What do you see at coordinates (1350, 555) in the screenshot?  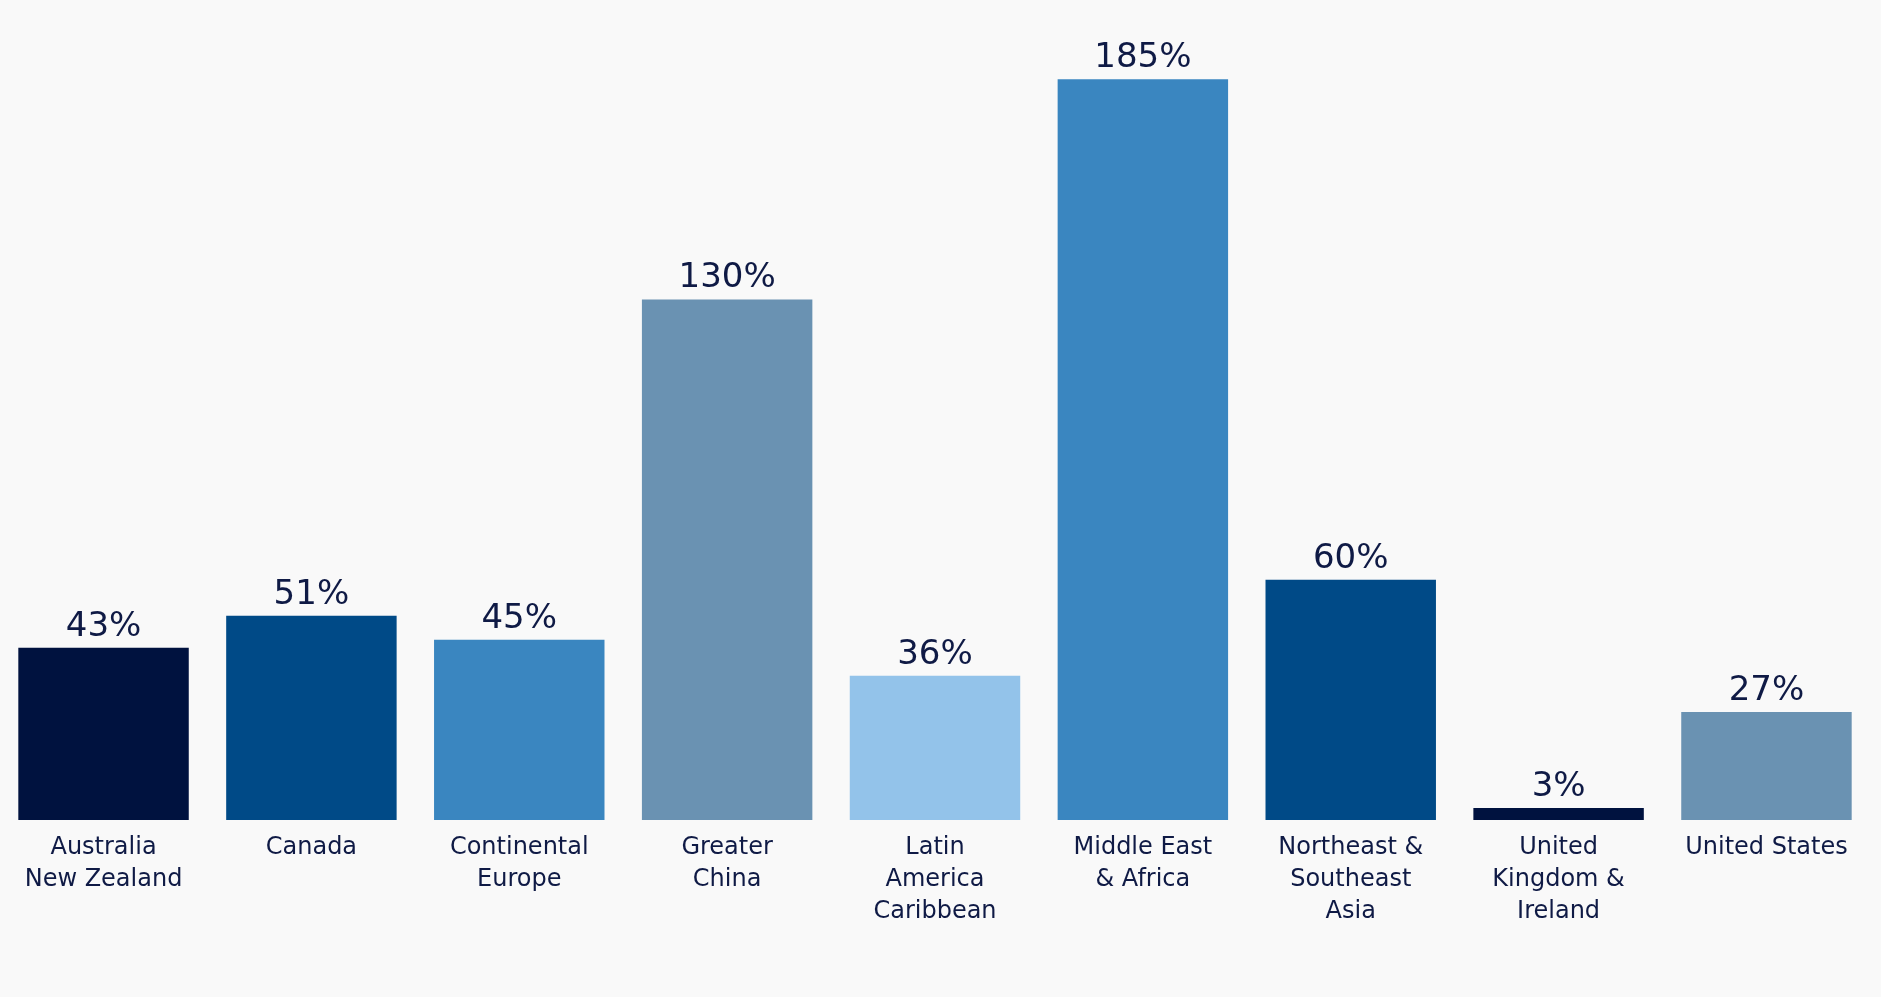 I see `data-label: 60%` at bounding box center [1350, 555].